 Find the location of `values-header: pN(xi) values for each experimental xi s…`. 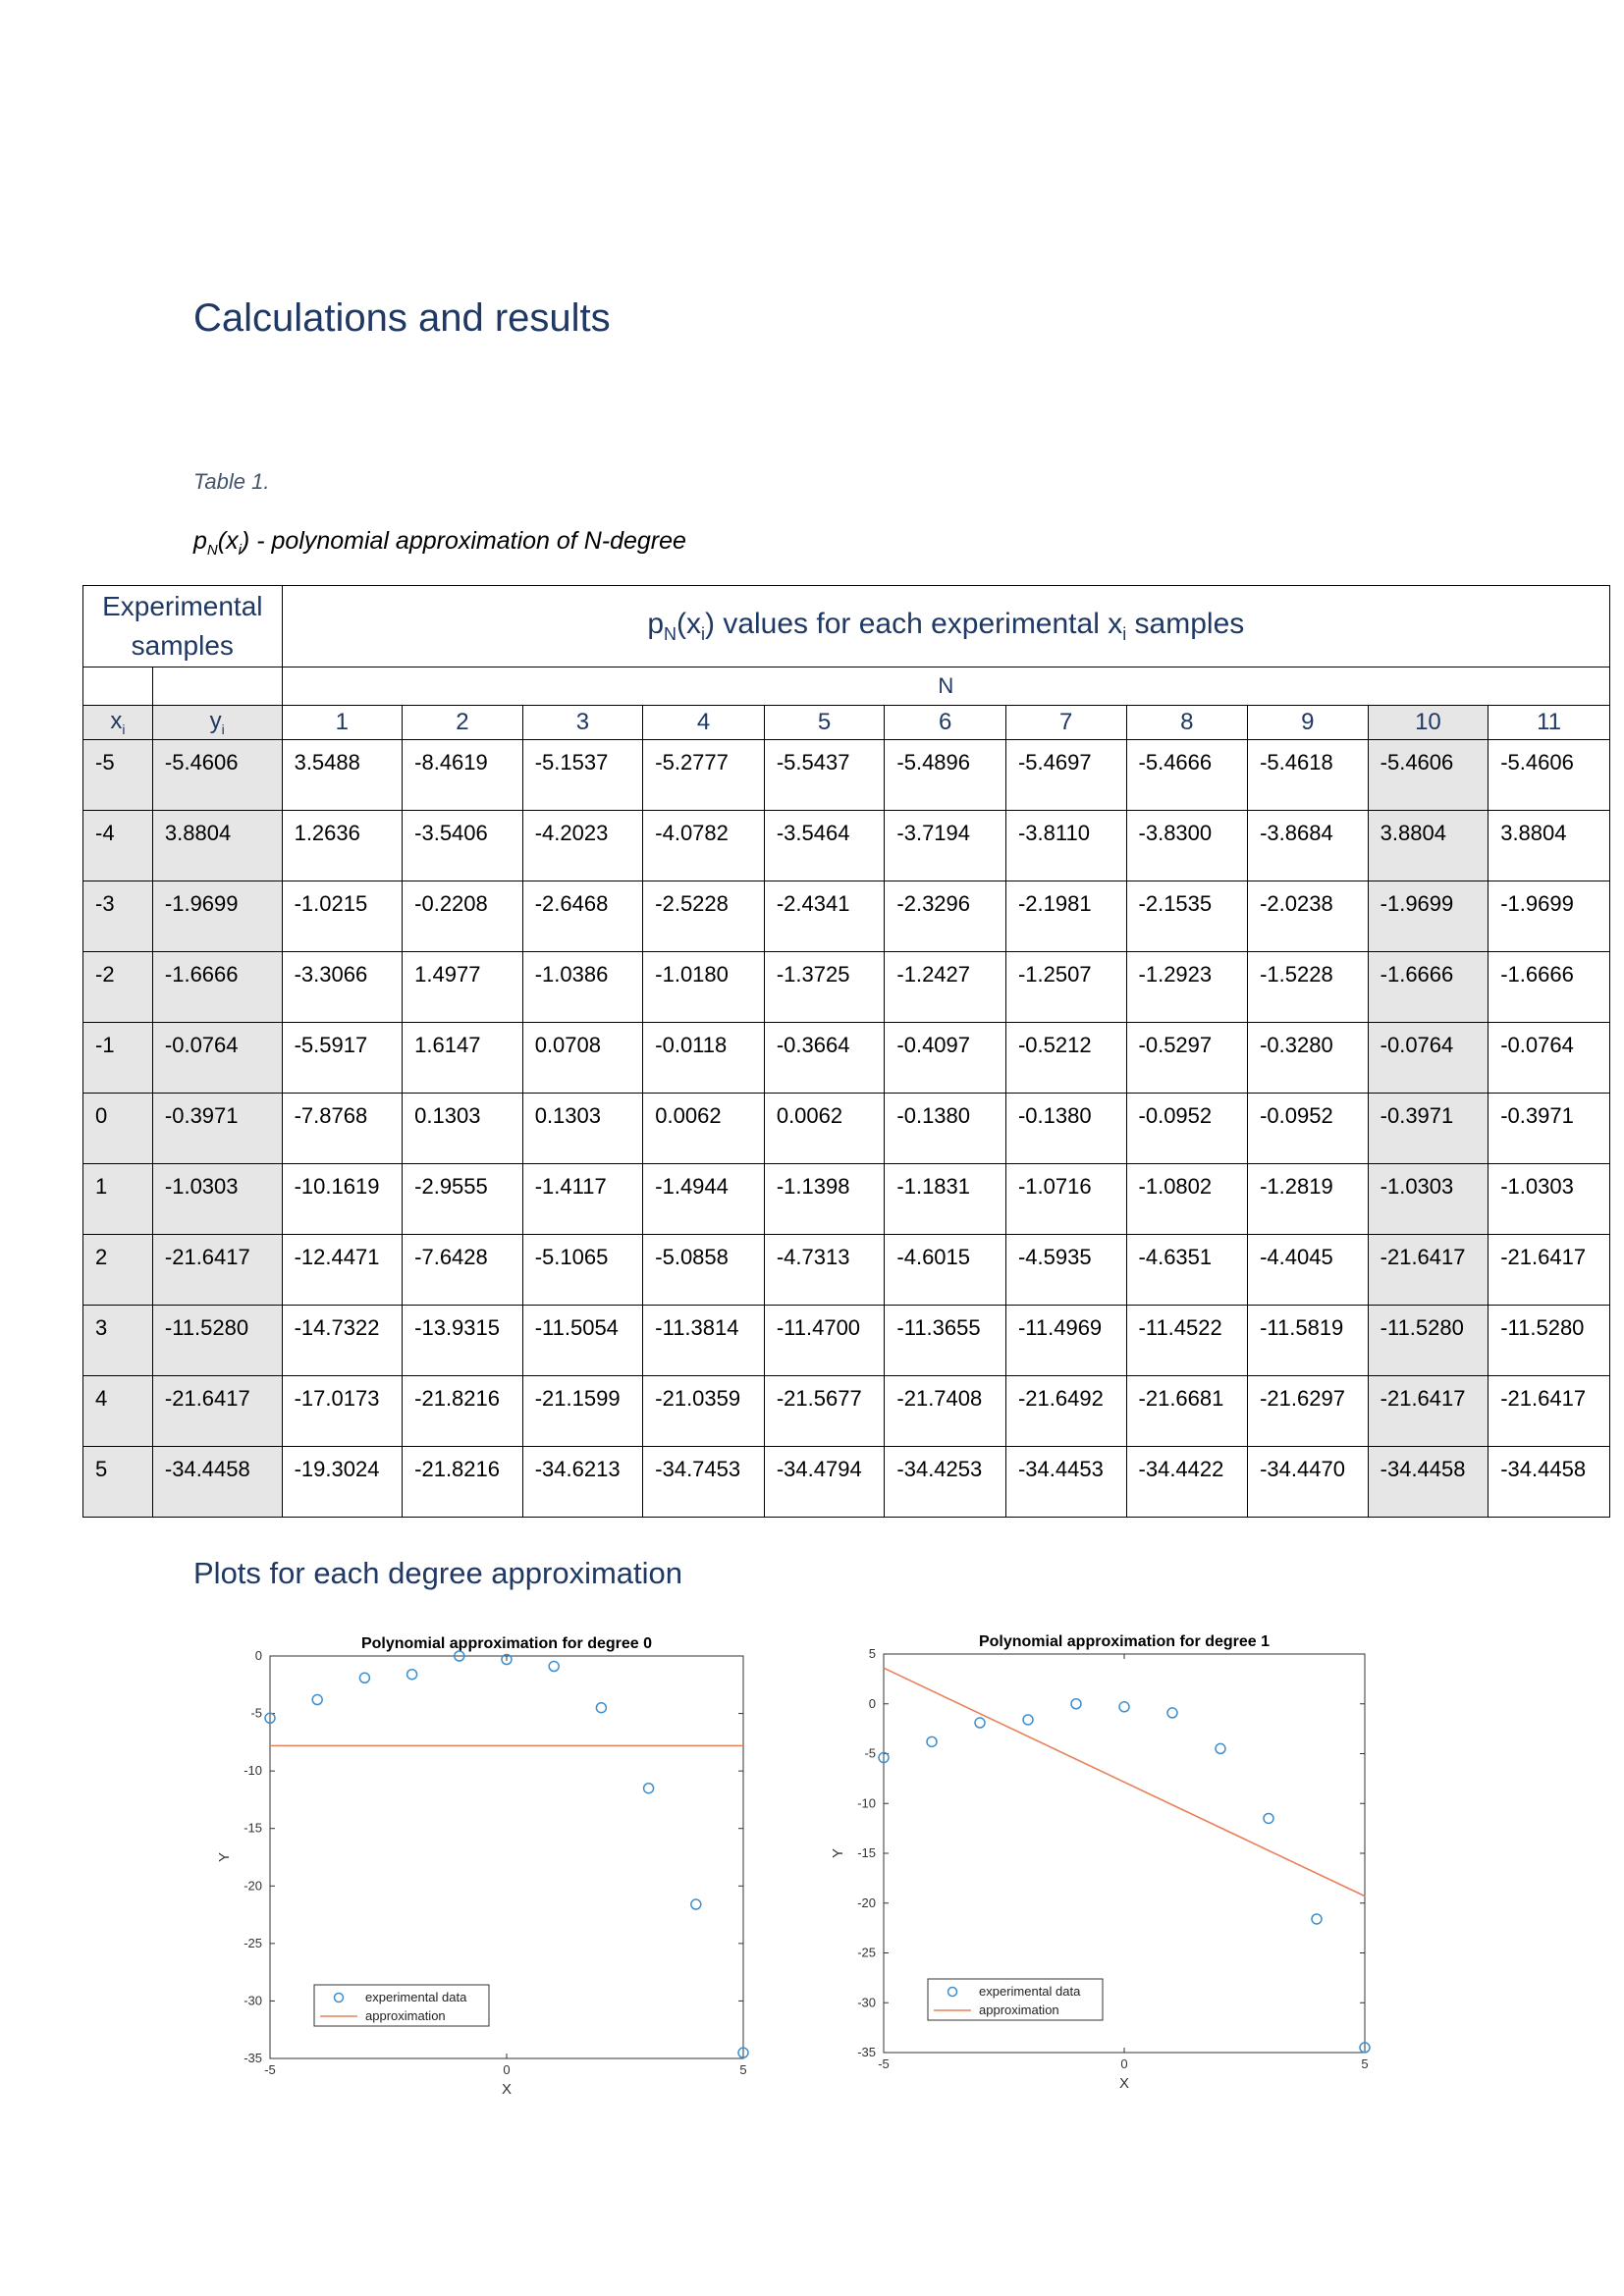

values-header: pN(xi) values for each experimental xi s… is located at coordinates (946, 626).